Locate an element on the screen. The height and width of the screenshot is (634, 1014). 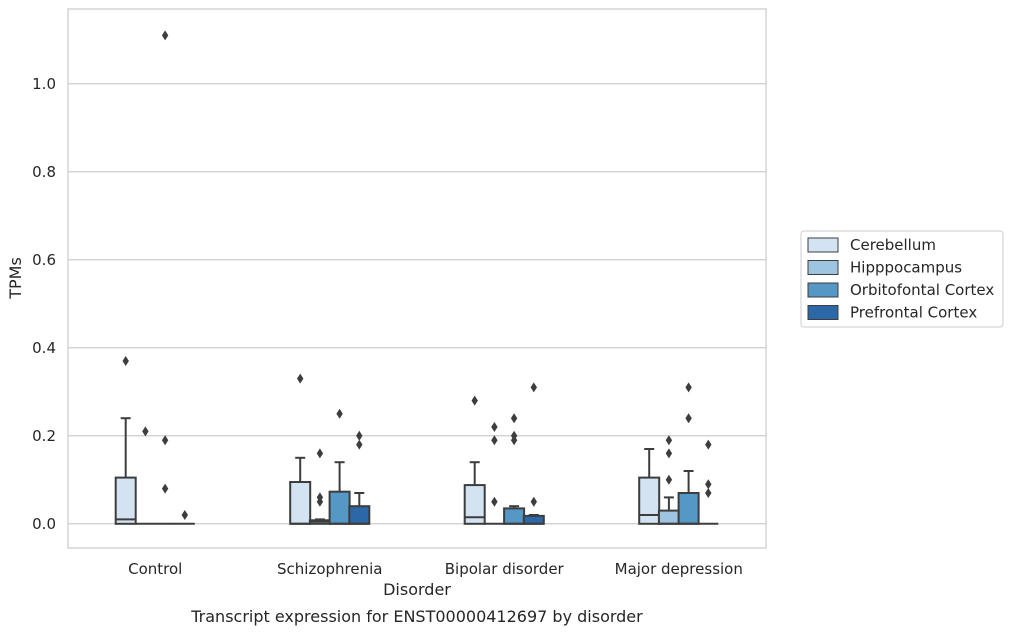
y-tick-label: 0.2 is located at coordinates (44, 436).